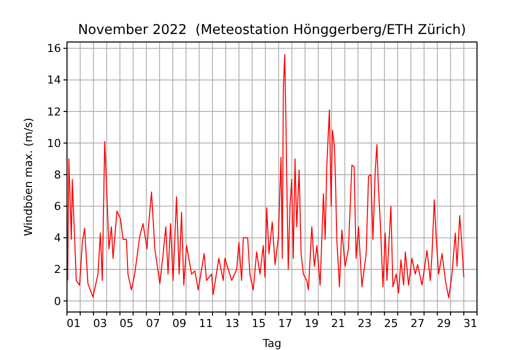  Describe the element at coordinates (232, 323) in the screenshot. I see `x-tick-label: 13` at that location.